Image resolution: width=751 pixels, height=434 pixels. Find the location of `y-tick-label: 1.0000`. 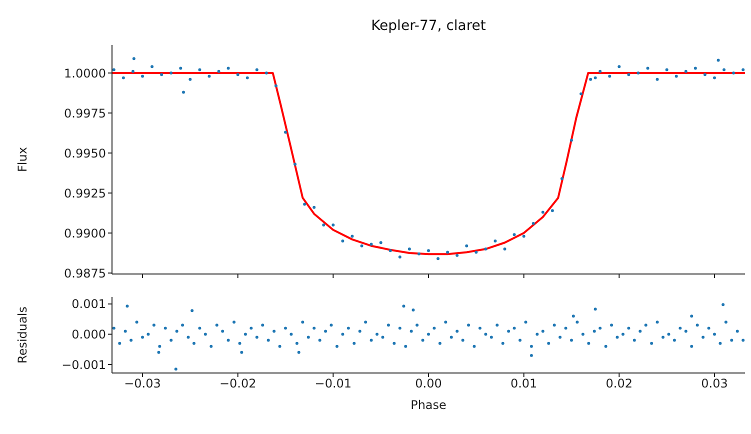

y-tick-label: 1.0000 is located at coordinates (85, 73).